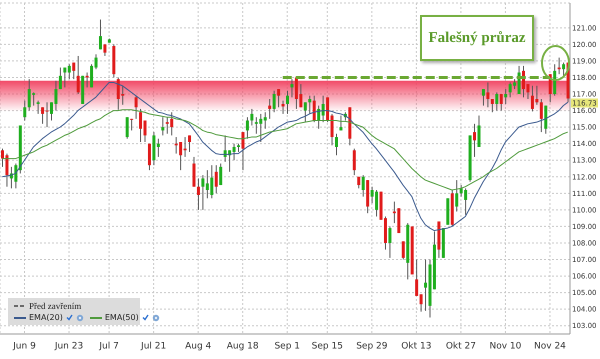 This screenshot has width=600, height=359. What do you see at coordinates (198, 346) in the screenshot?
I see `x-tick-label: Aug 4` at bounding box center [198, 346].